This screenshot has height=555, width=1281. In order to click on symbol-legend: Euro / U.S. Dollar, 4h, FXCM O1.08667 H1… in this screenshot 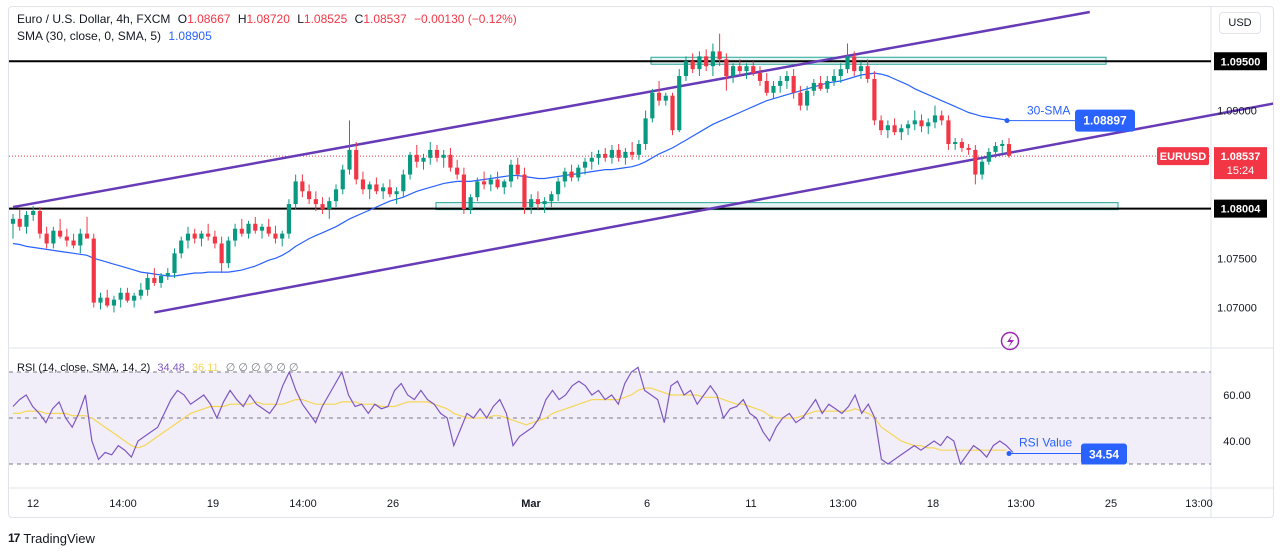, I will do `click(269, 19)`.